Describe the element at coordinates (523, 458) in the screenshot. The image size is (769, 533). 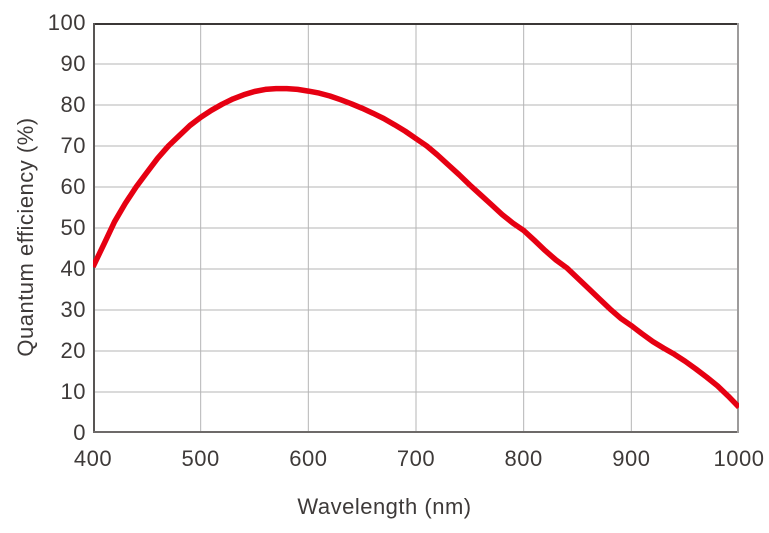
I see `x-tick-label-800: 800` at that location.